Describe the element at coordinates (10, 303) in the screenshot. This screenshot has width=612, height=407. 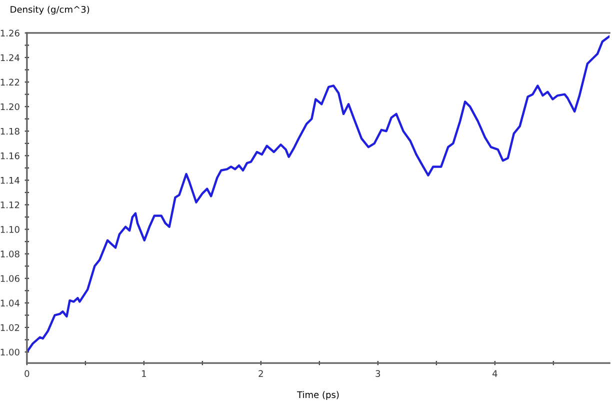
I see `y-tick-label: 1.04` at that location.